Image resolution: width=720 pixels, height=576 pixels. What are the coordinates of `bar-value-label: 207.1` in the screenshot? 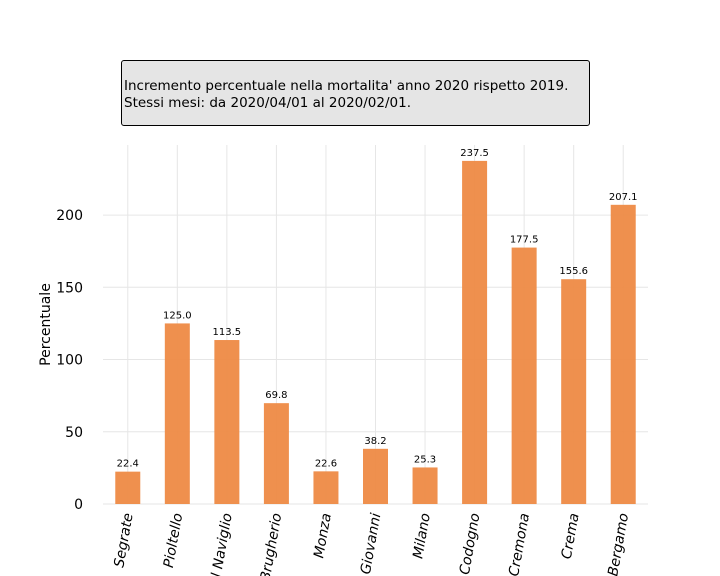 It's located at (623, 197).